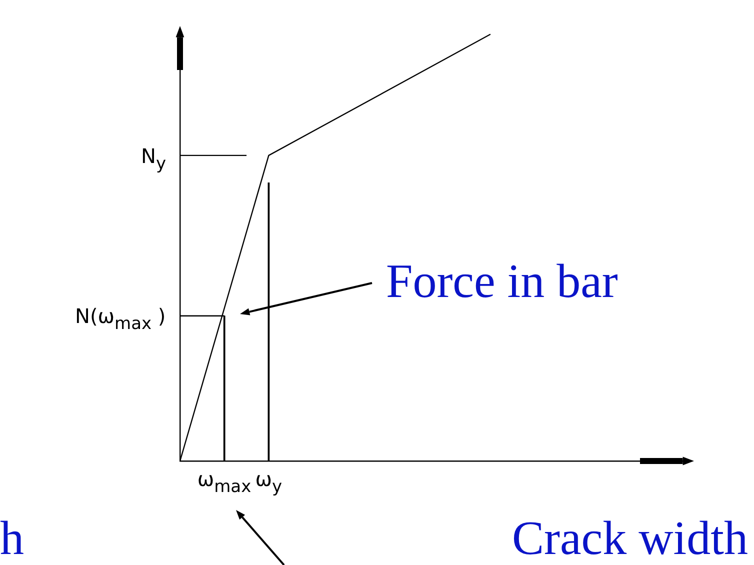  Describe the element at coordinates (268, 482) in the screenshot. I see `x-tick-label: ω$_{y}$` at that location.